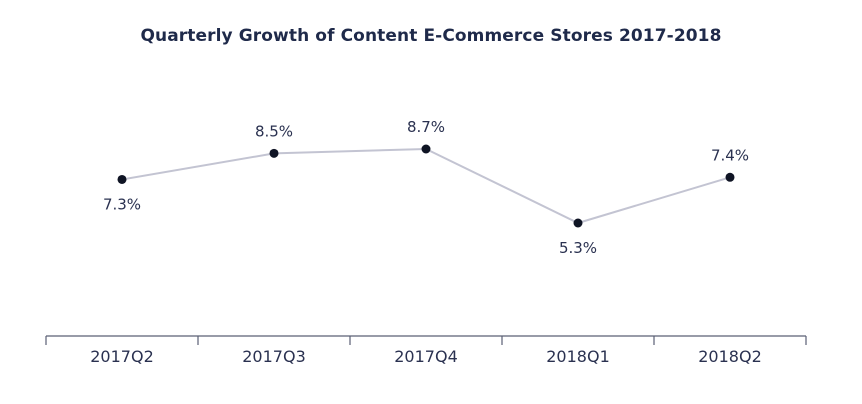 The image size is (862, 404). I want to click on x-tick-label: 2018Q2, so click(730, 356).